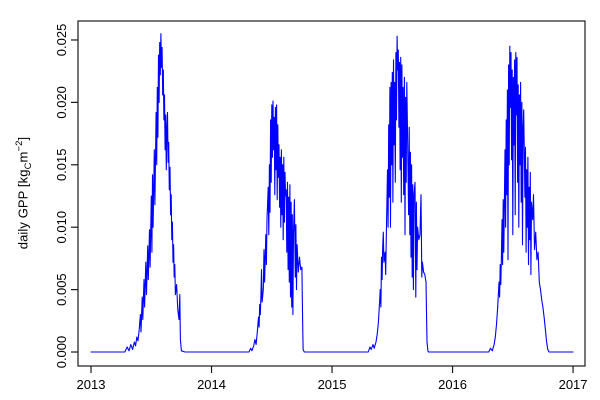 The image size is (600, 400). I want to click on x-tick-label: 2015, so click(332, 384).